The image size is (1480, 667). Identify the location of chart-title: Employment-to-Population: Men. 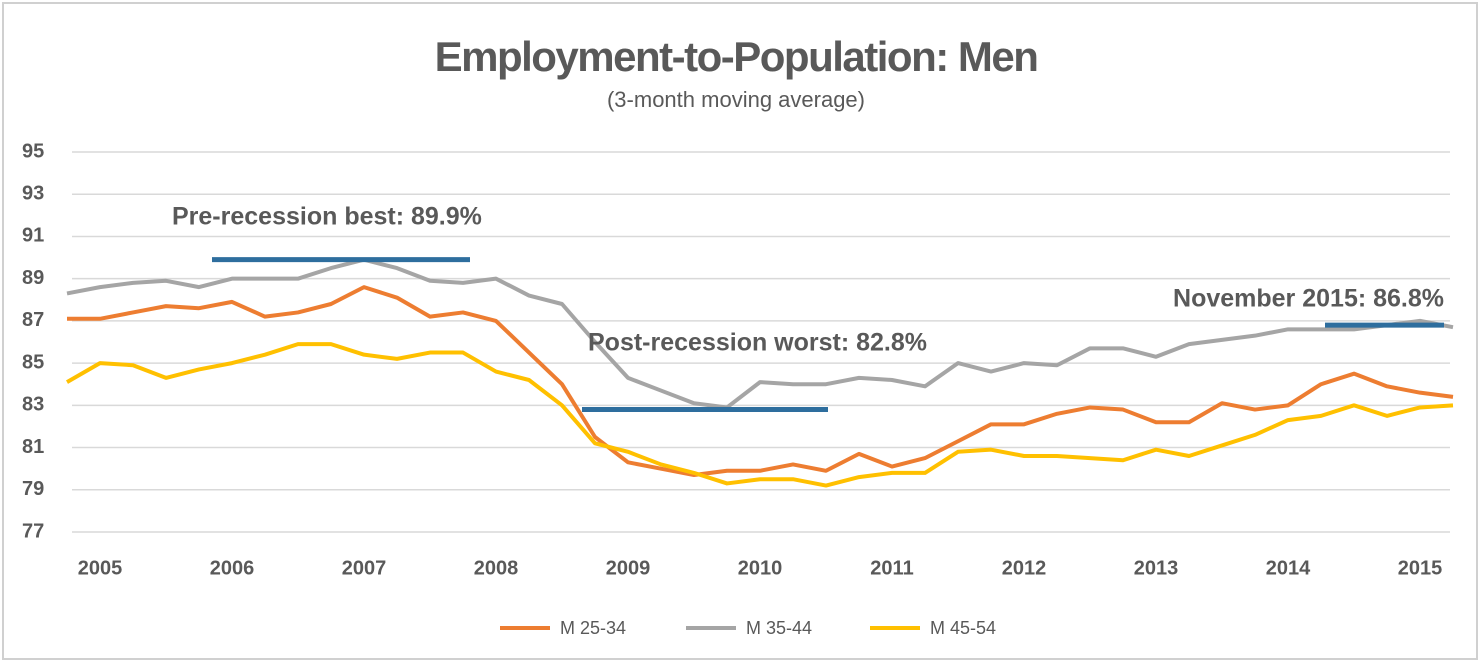
(736, 56).